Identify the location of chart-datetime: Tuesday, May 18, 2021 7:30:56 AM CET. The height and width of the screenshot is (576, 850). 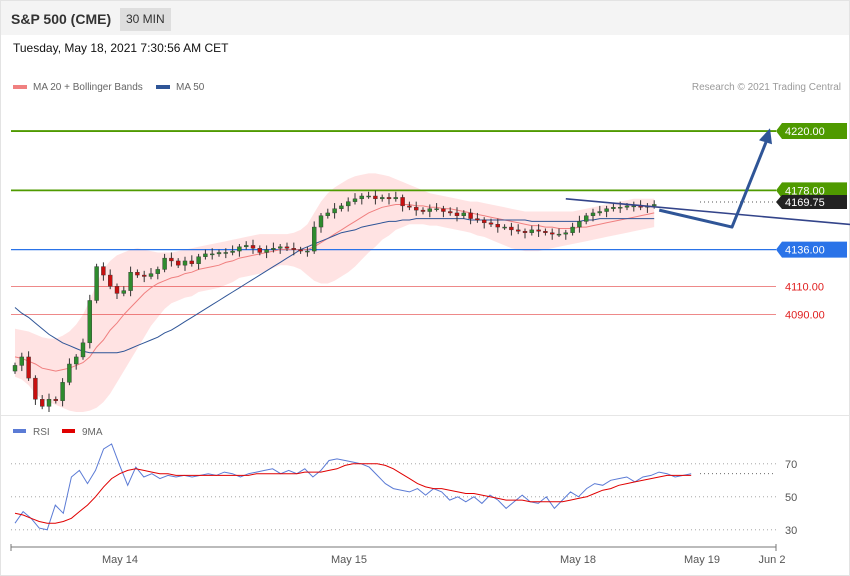
(121, 48).